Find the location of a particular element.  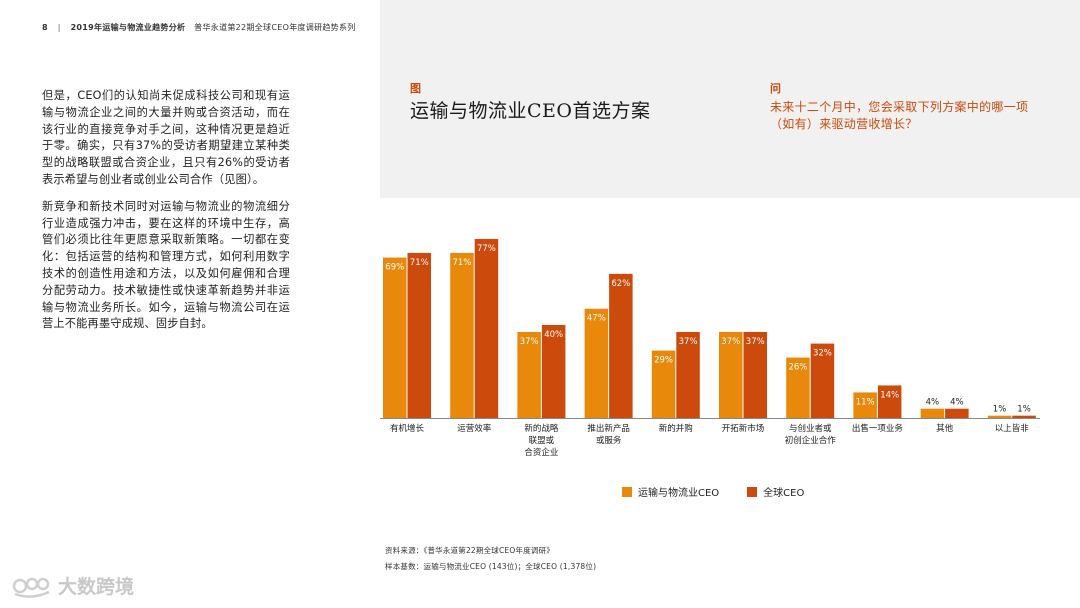

category-label-3-0: 推出新产品 is located at coordinates (608, 428).